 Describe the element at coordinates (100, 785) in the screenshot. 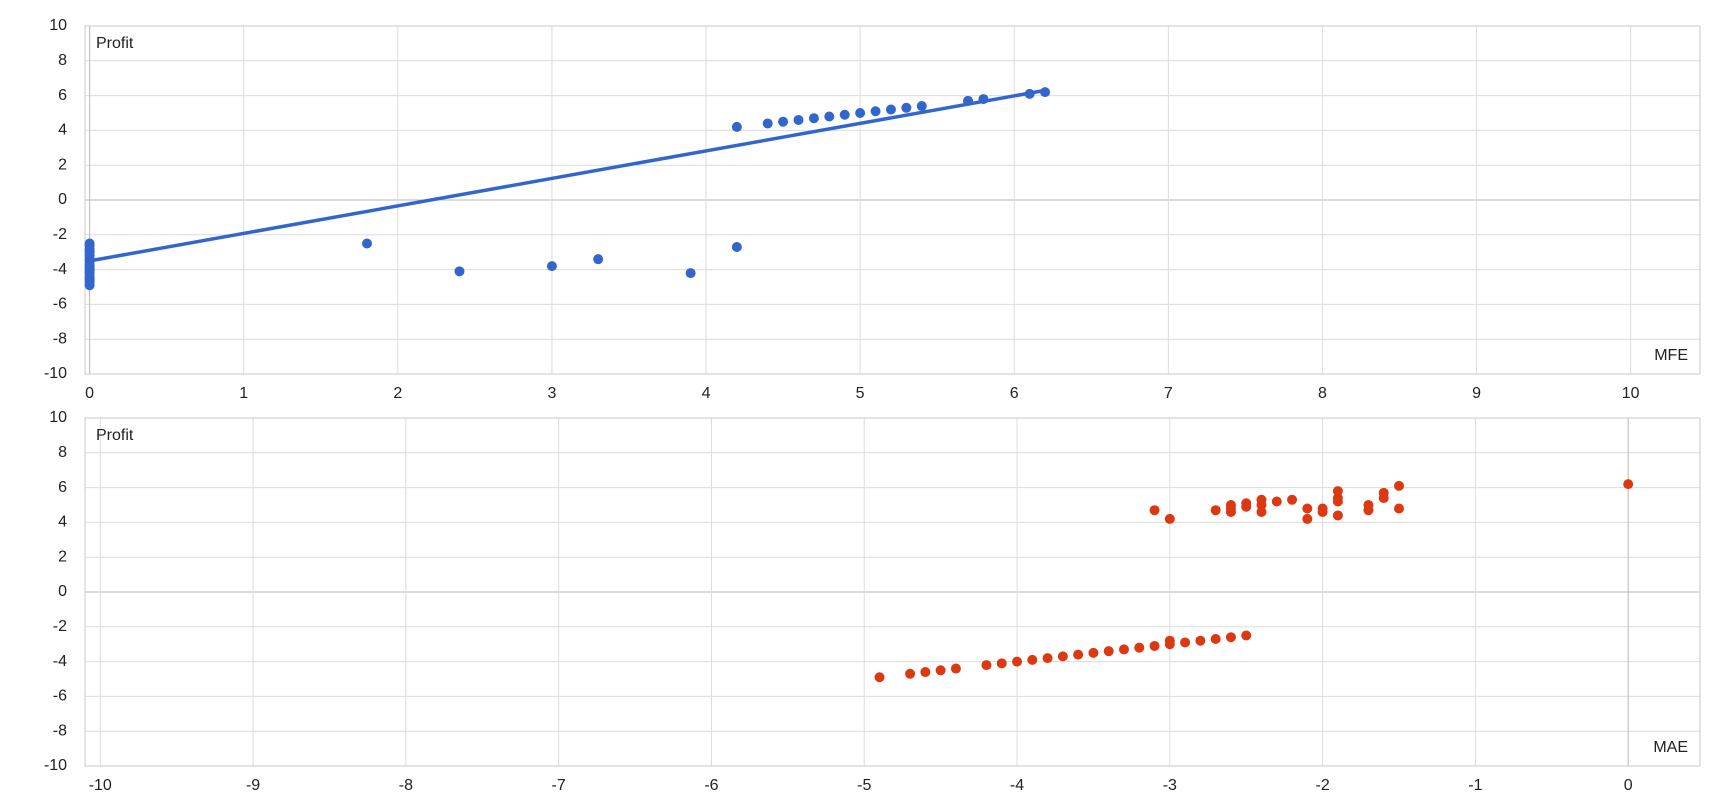

I see `x-tick-label: -10` at that location.